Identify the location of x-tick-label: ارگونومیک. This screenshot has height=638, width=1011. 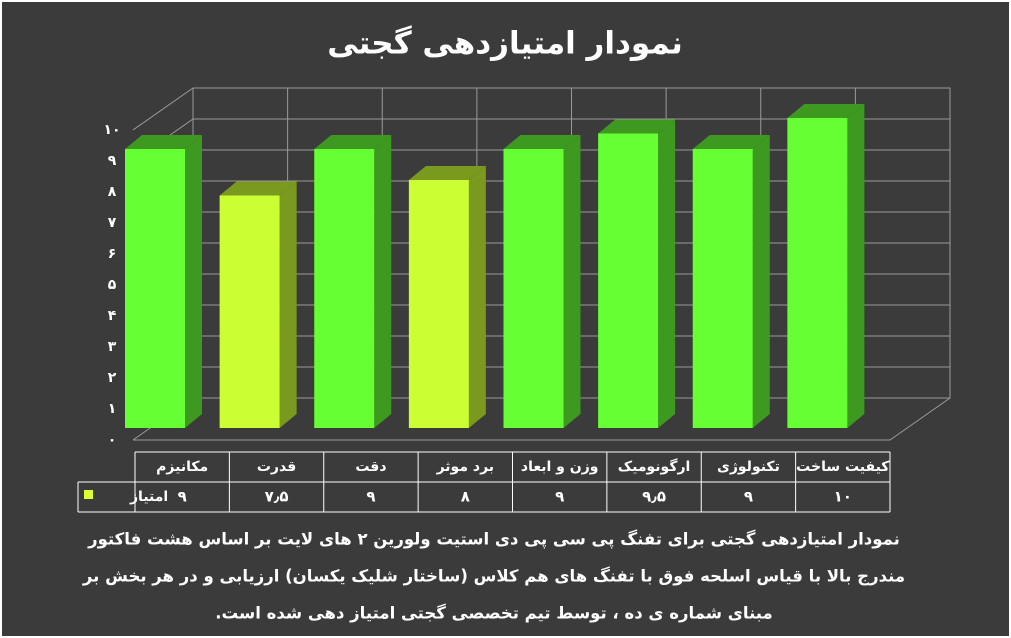
(654, 466).